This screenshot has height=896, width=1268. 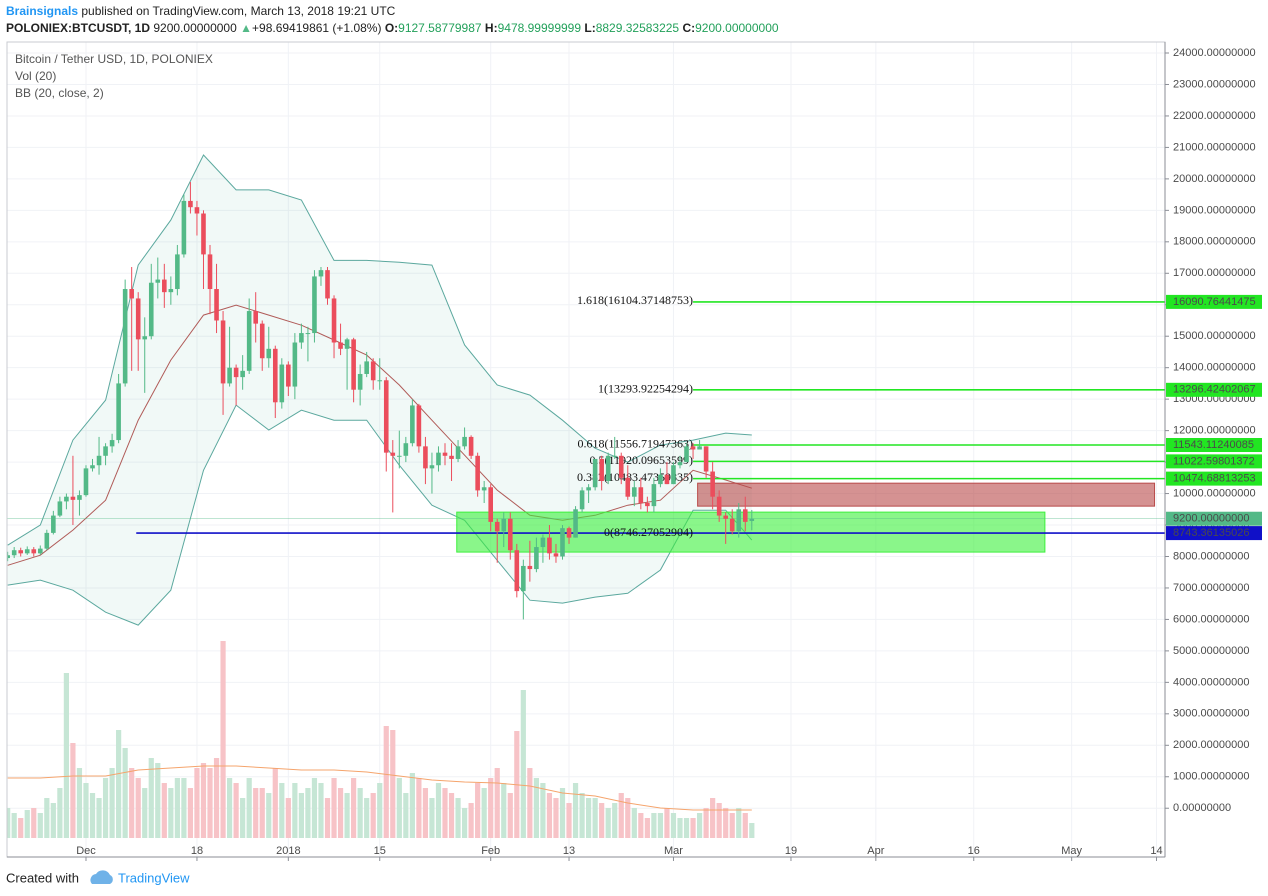 I want to click on volume-ma, so click(x=379, y=788).